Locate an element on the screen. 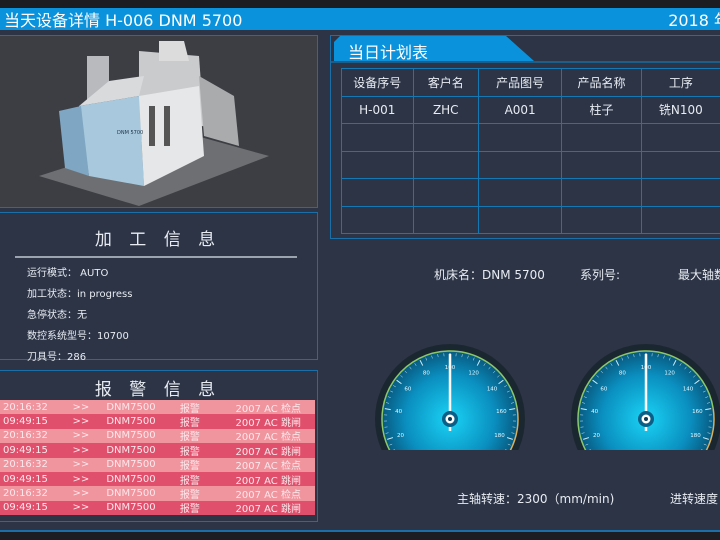  gauge-arc is located at coordinates (449, 400).